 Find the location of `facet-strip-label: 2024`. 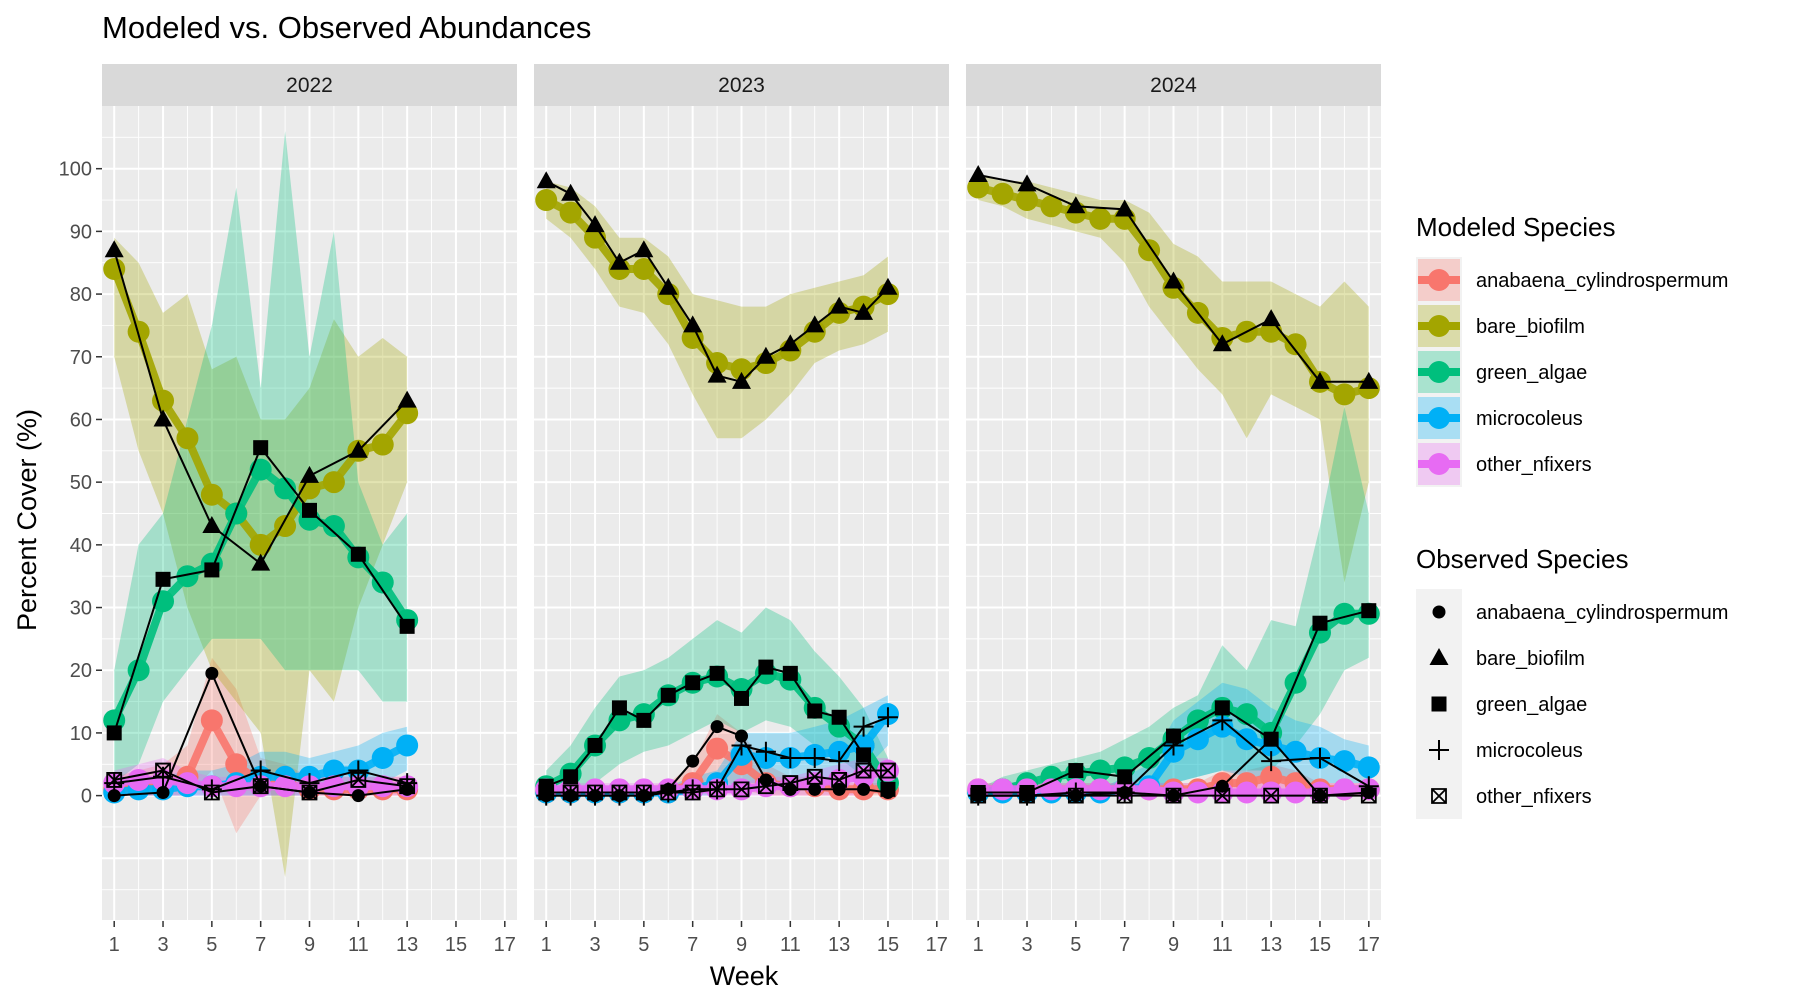

facet-strip-label: 2024 is located at coordinates (1173, 85).